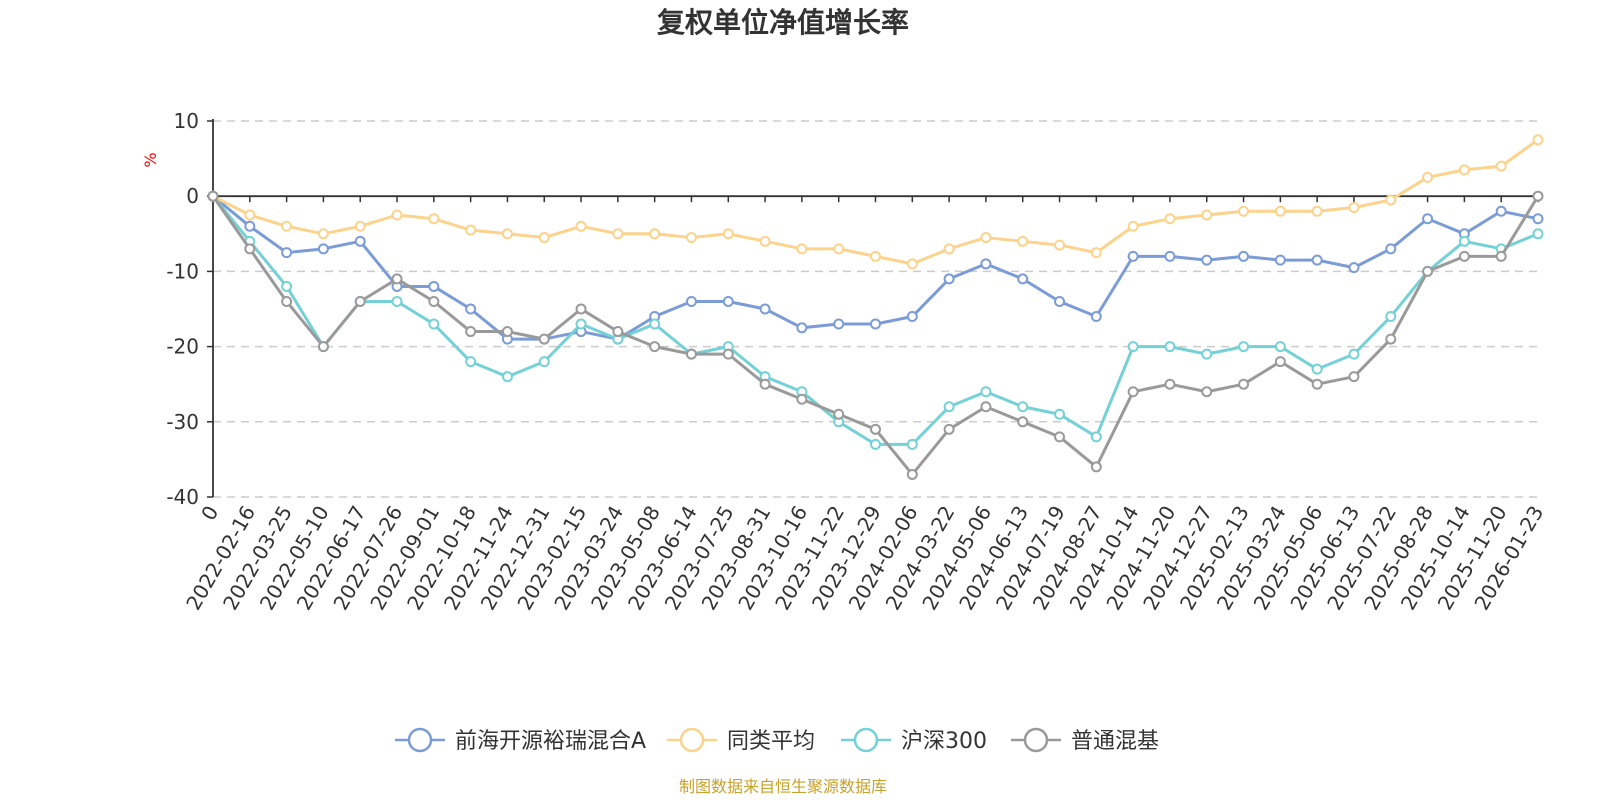 This screenshot has width=1600, height=800. Describe the element at coordinates (550, 741) in the screenshot. I see `legend-label: 前海开源裕瑞混合A` at that location.